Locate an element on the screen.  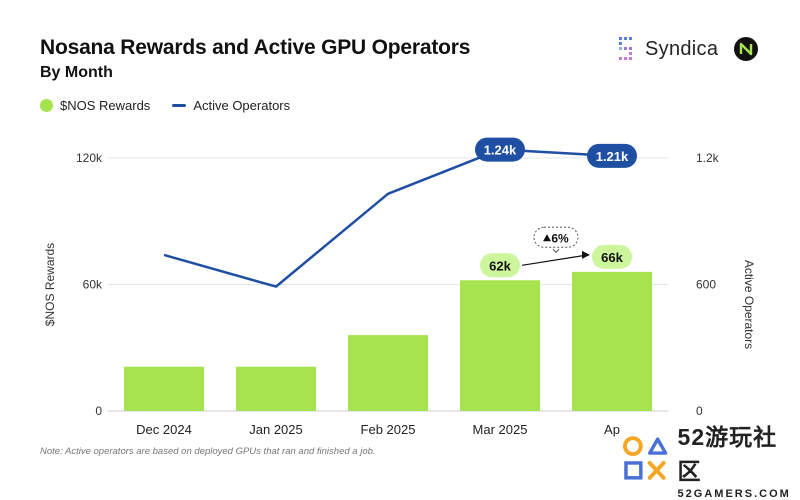
watermark-en: 52GAMERS.COM is located at coordinates (734, 494).